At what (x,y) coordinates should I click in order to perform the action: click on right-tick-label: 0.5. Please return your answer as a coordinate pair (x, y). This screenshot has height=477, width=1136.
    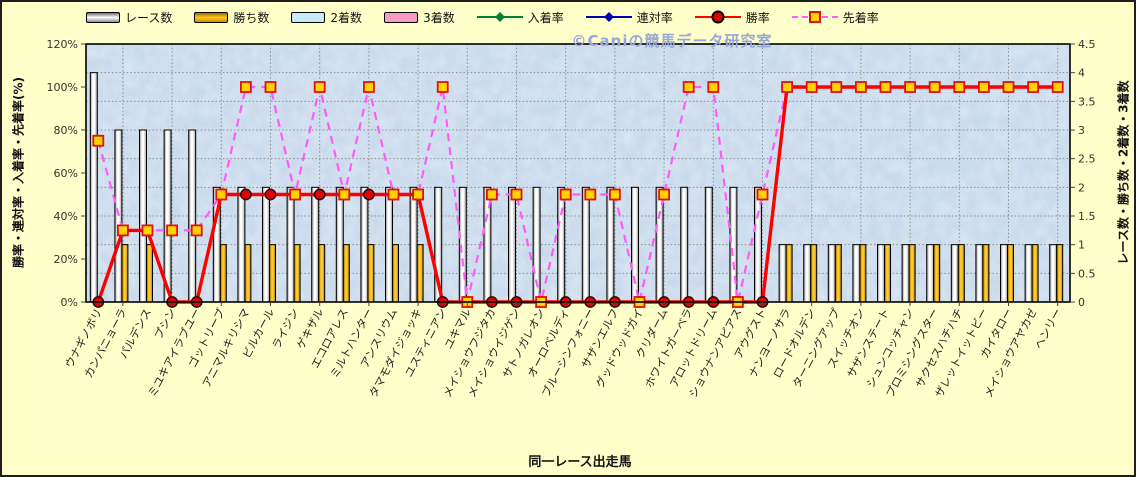
    Looking at the image, I should click on (1087, 273).